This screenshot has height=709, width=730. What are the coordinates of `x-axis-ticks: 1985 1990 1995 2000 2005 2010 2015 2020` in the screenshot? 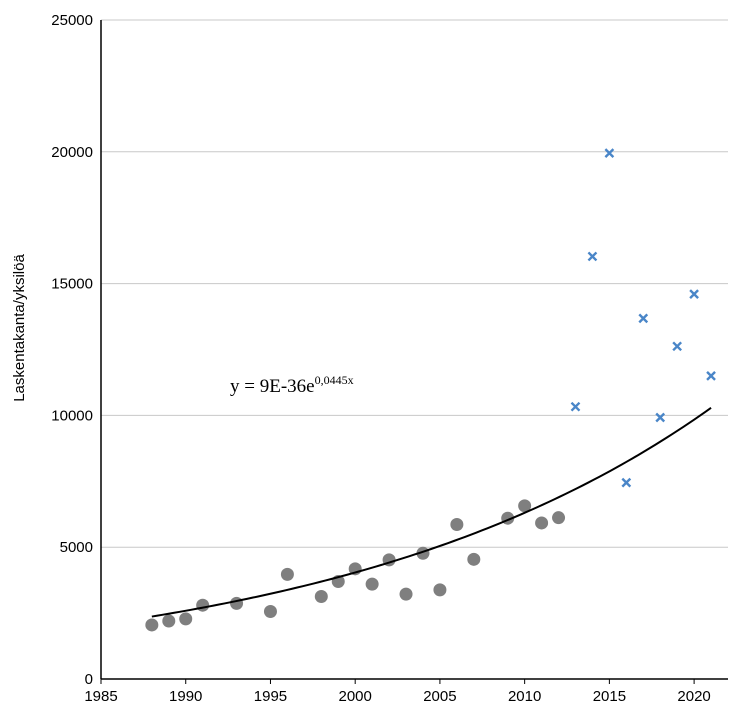 It's located at (397, 692).